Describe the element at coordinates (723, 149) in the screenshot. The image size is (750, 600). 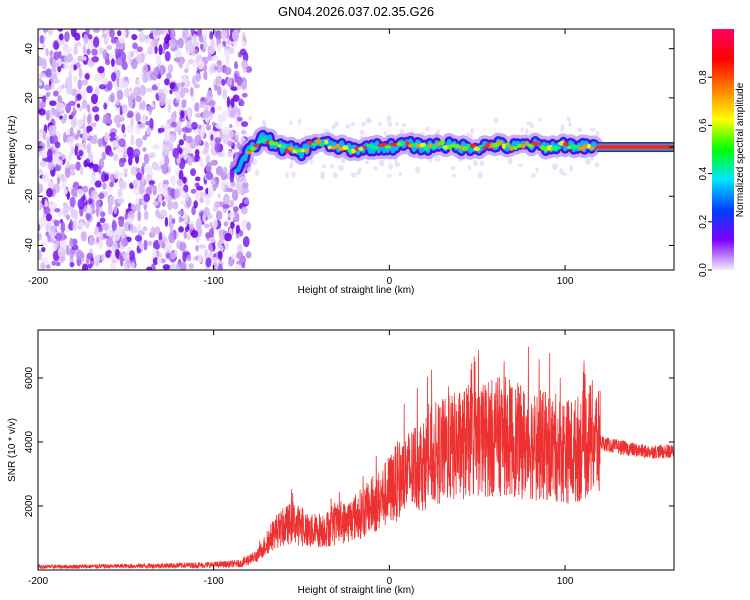
I see `colorbar-gradient` at that location.